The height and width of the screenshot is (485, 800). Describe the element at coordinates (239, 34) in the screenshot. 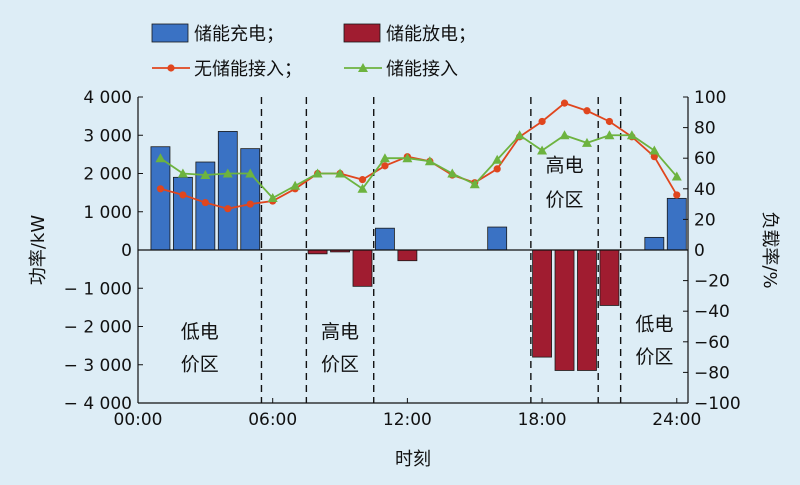

I see `legend-label-0: 储能充电；` at that location.